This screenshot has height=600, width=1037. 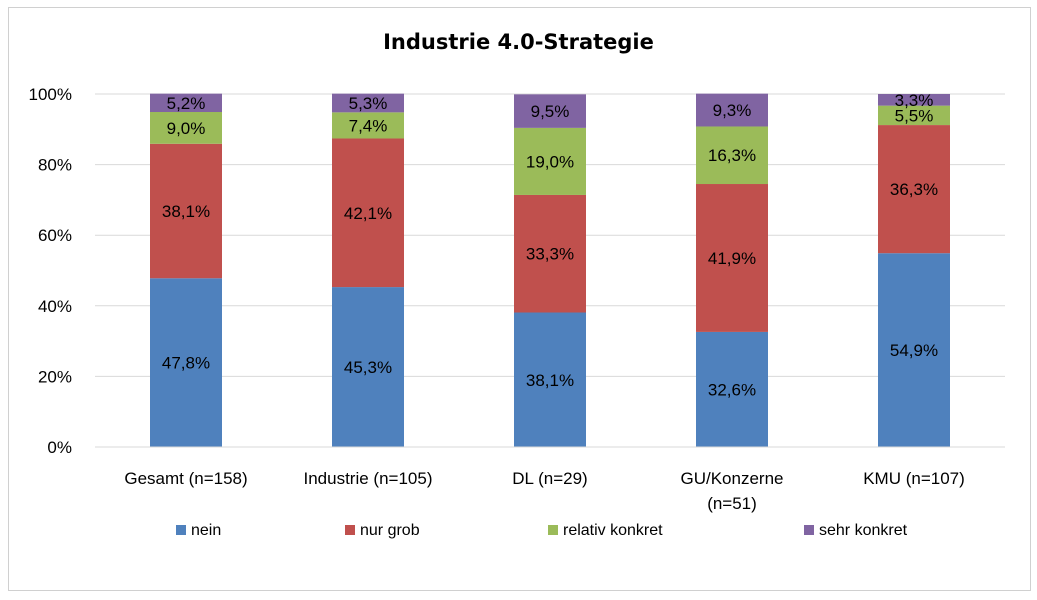 I want to click on legend-label: relativ konkret, so click(x=613, y=530).